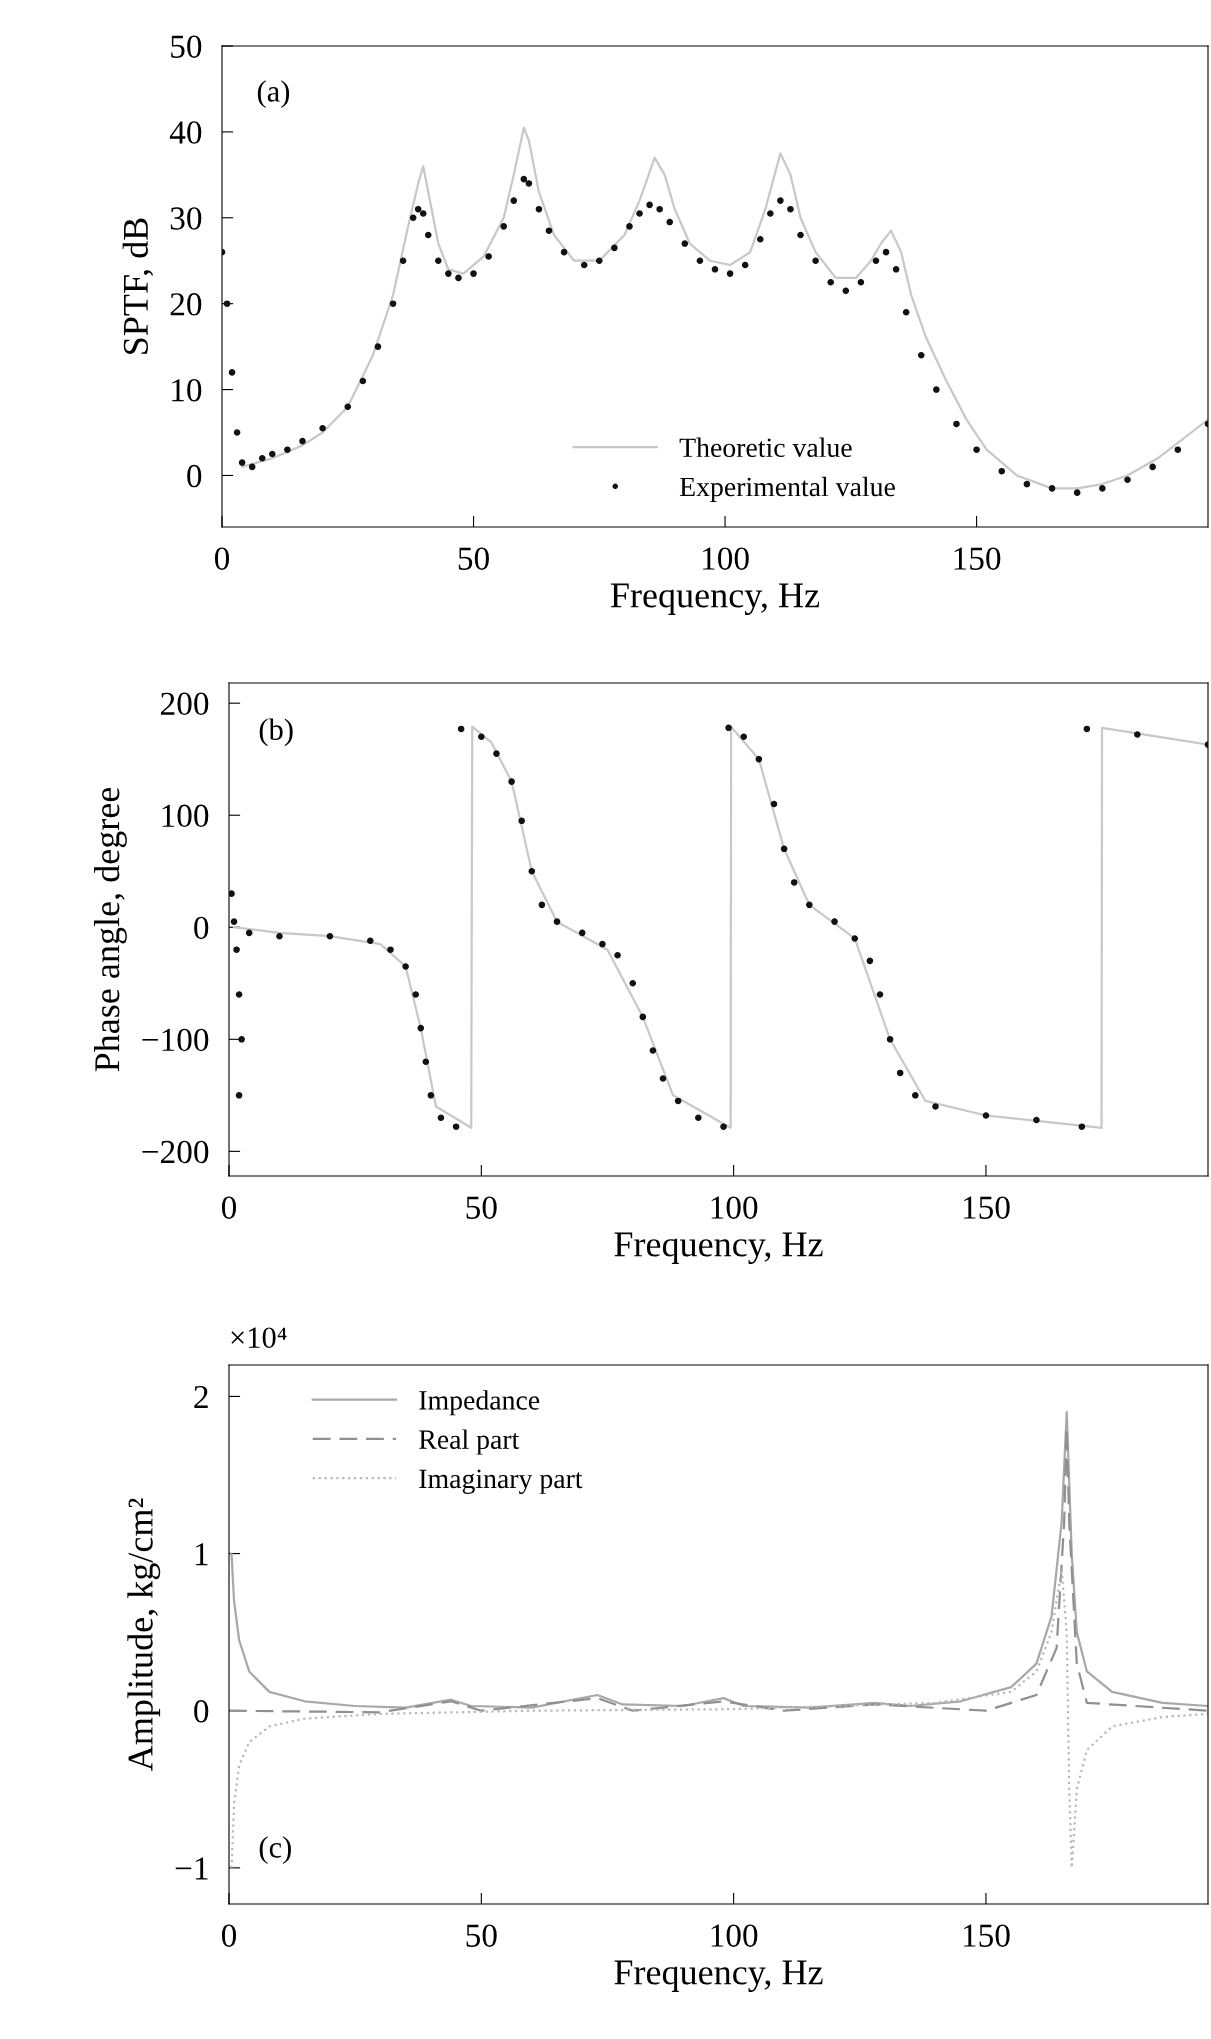 The height and width of the screenshot is (2039, 1211). What do you see at coordinates (144, 1634) in the screenshot?
I see `y-axis-title: Amplitude, kg/cm²` at bounding box center [144, 1634].